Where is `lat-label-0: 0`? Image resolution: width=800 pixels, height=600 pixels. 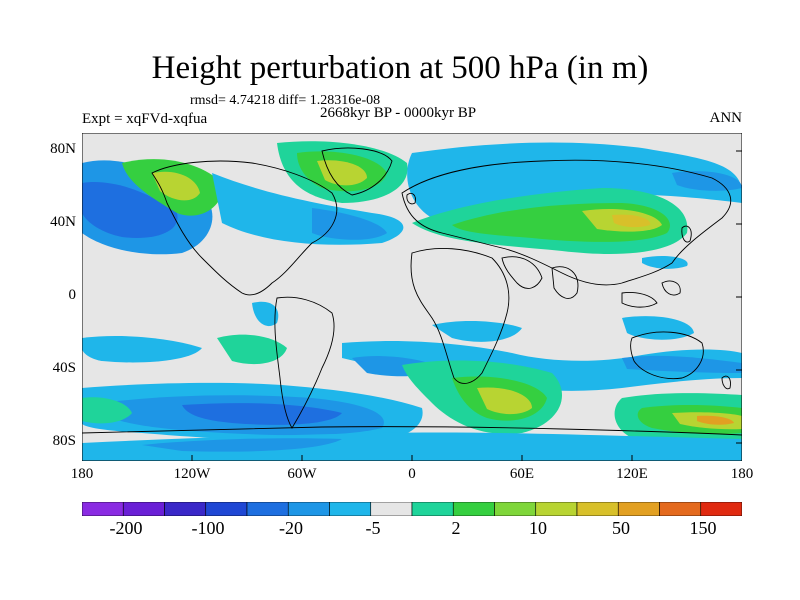
lat-label-0: 0 is located at coordinates (72, 295).